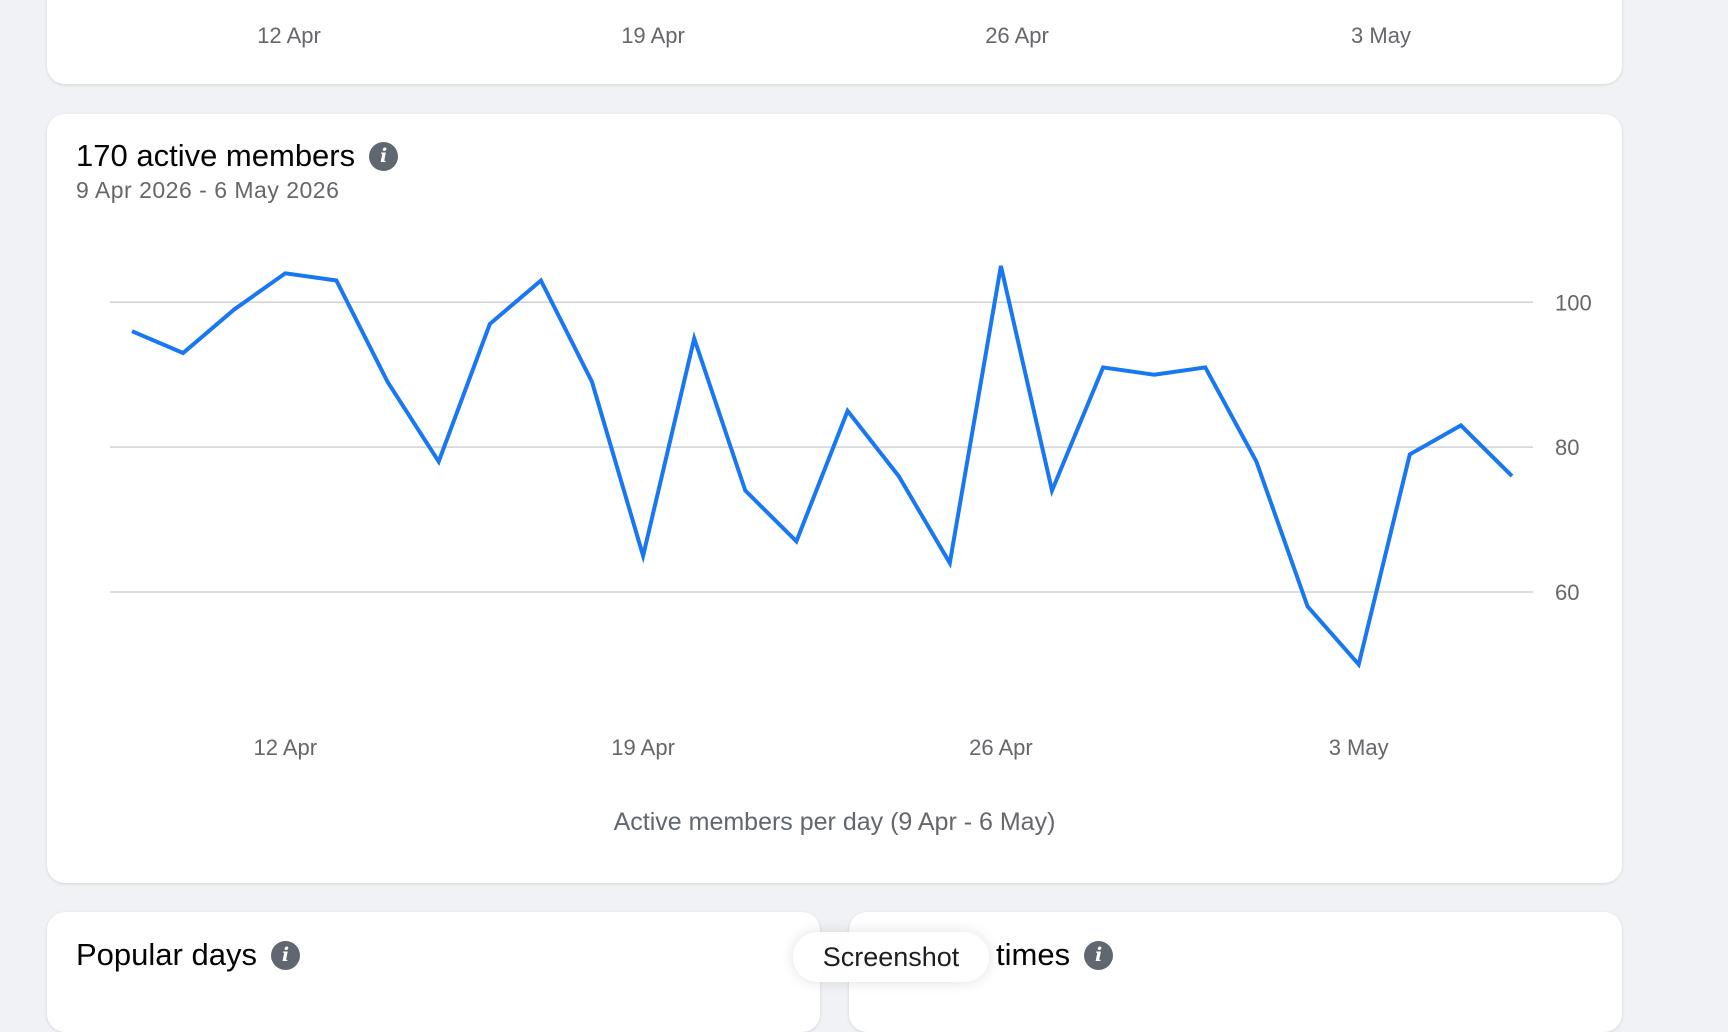 Image resolution: width=1728 pixels, height=1032 pixels. Describe the element at coordinates (289, 35) in the screenshot. I see `previous-chart-x-tick: 12 Apr` at that location.